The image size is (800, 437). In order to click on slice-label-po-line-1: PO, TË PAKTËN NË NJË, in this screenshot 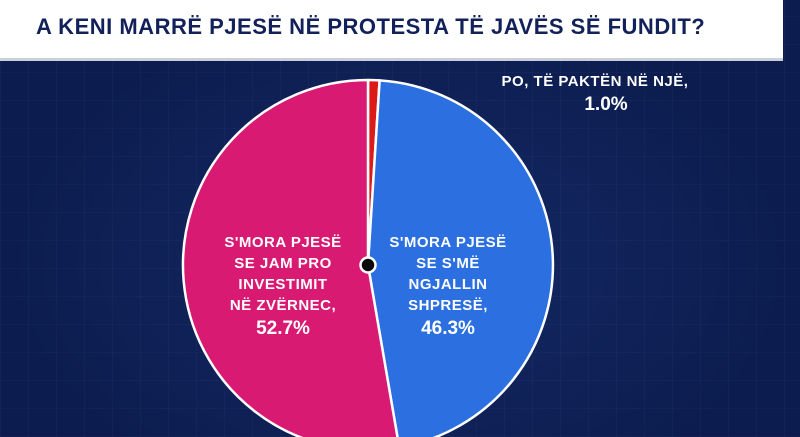, I will do `click(595, 81)`.